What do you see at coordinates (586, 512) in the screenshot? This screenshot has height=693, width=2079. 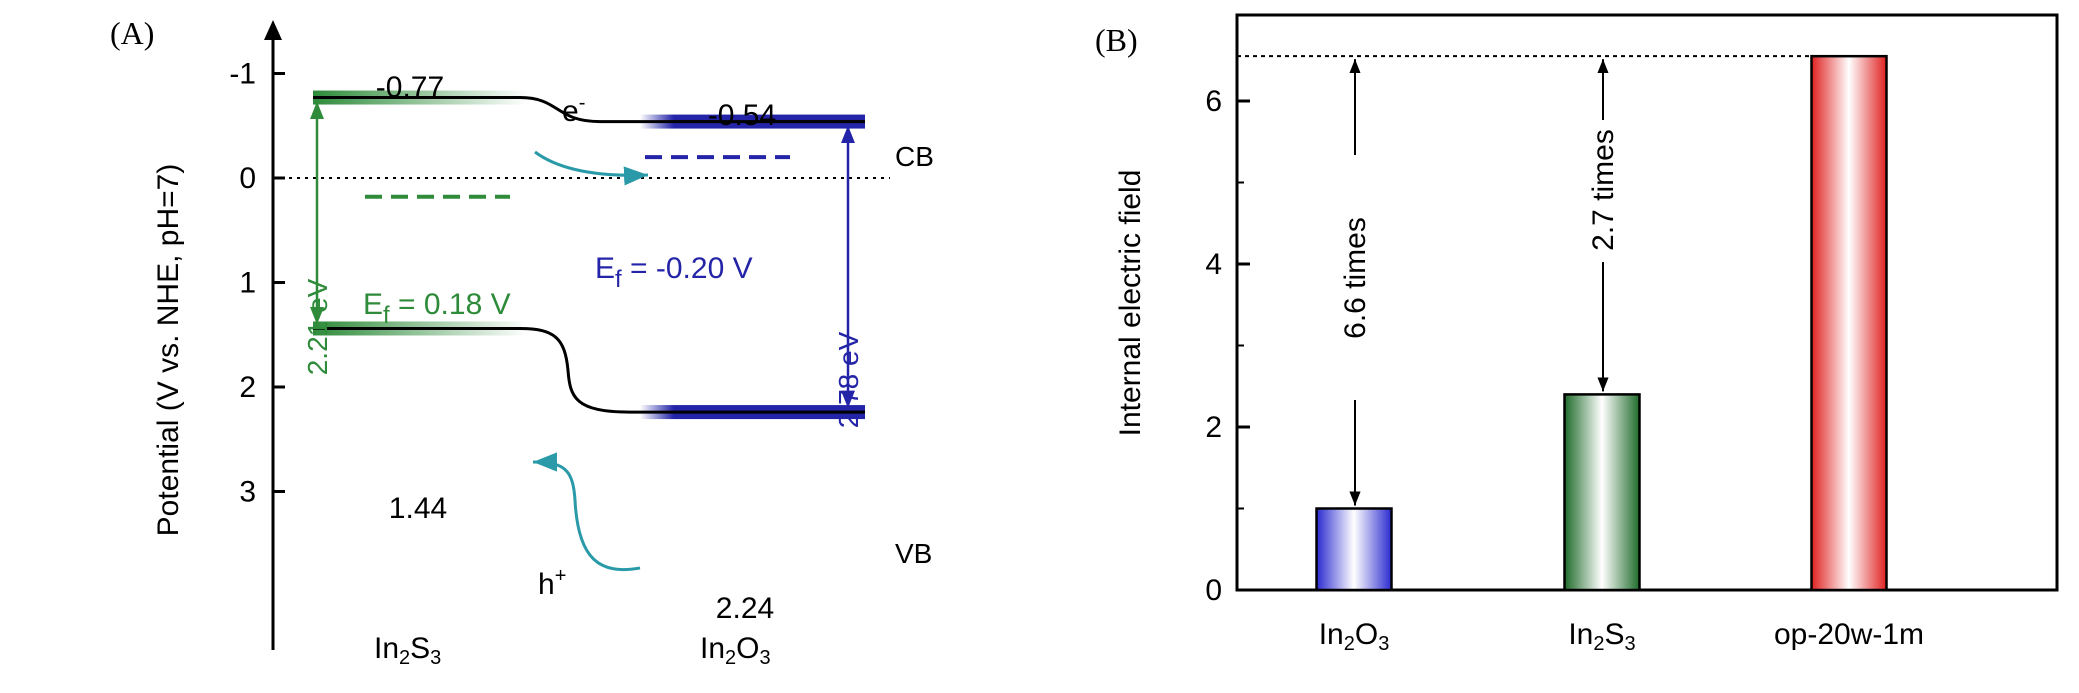 I see `hole-transfer-arrow` at bounding box center [586, 512].